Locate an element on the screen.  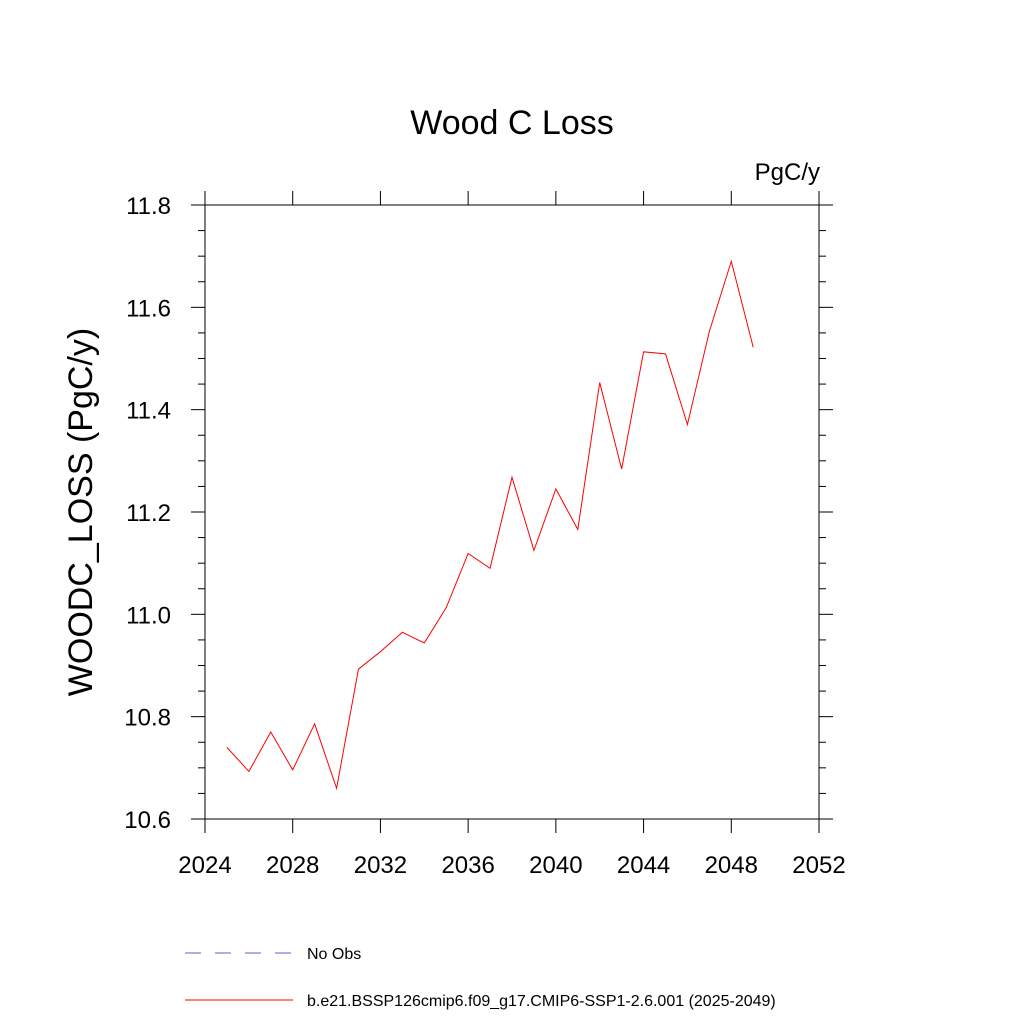
y-tick-label: 11.4 is located at coordinates (148, 411).